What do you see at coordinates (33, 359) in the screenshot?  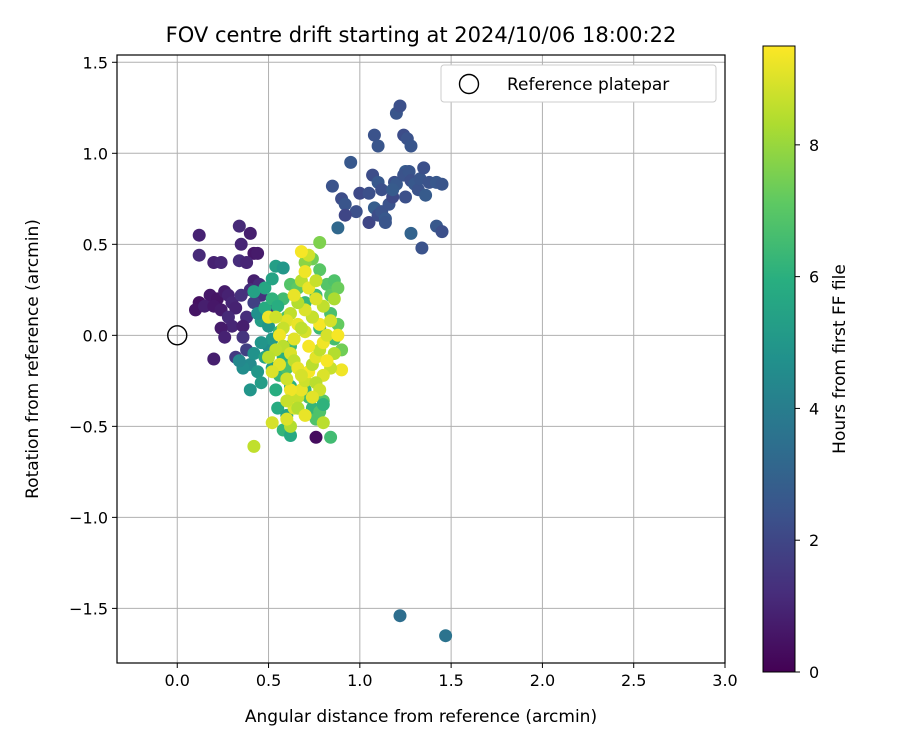 I see `y-axis-label: Rotation from reference (arcmin)` at bounding box center [33, 359].